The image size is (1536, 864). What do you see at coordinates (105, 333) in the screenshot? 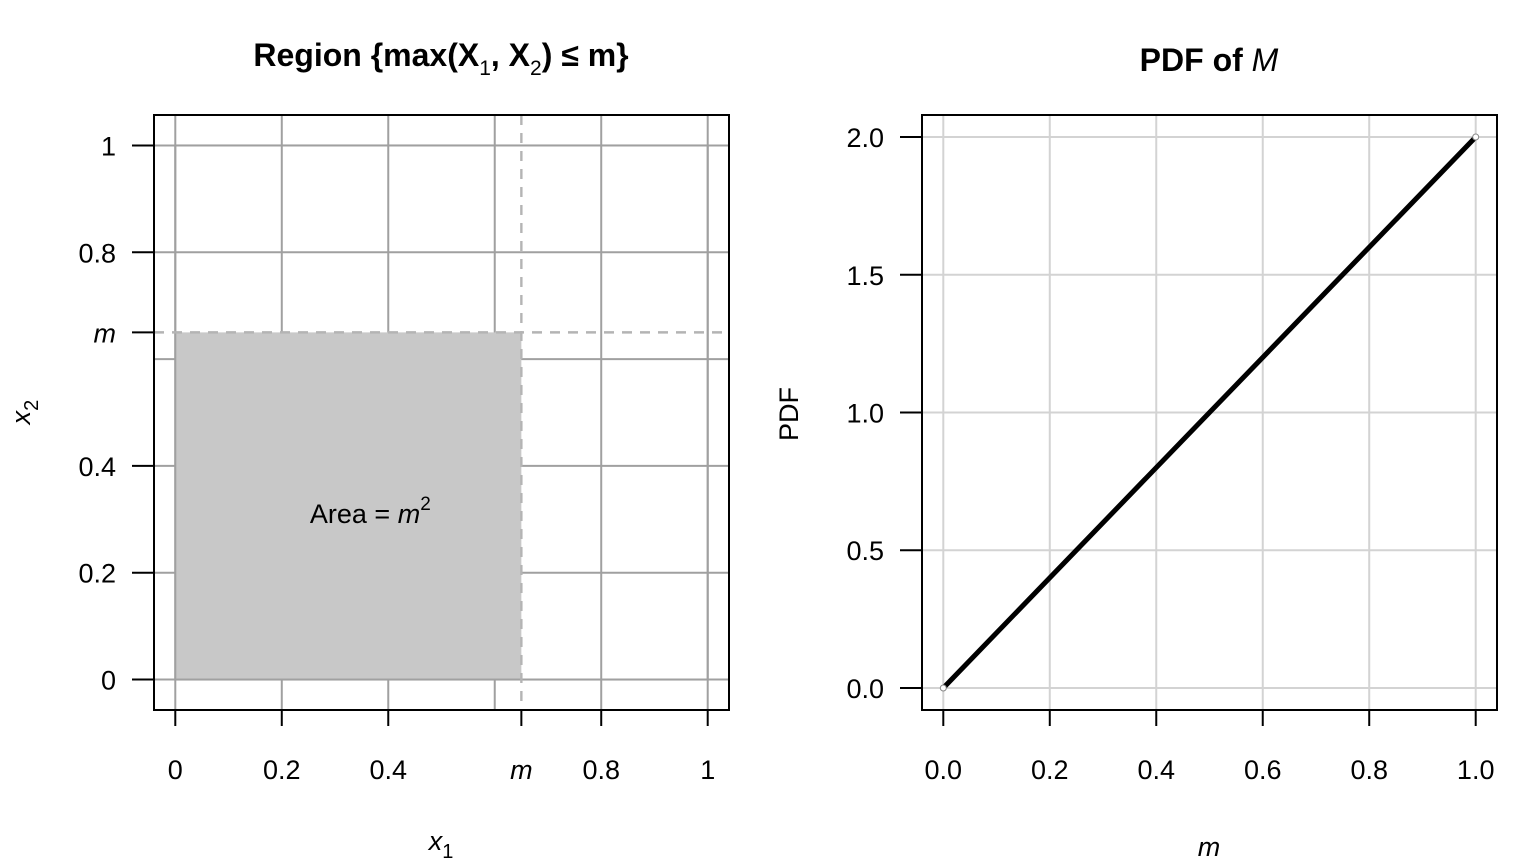
I see `y-tick-label-3: m` at bounding box center [105, 333].